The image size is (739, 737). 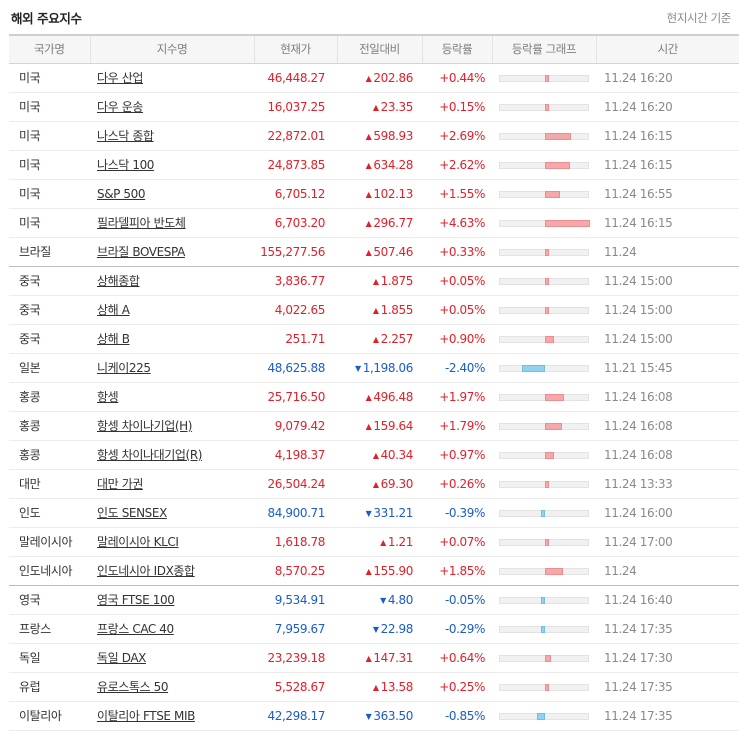 I want to click on change-value: 2.257, so click(x=397, y=338).